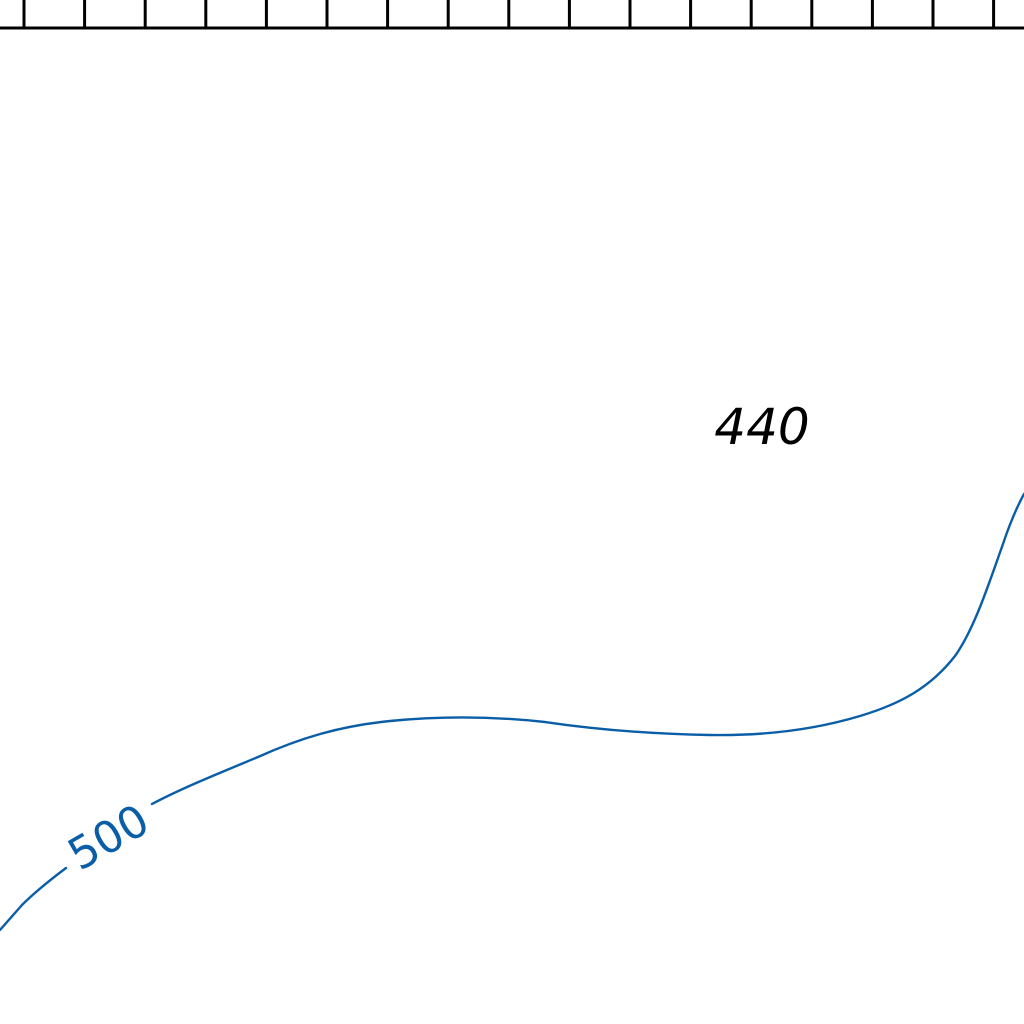  Describe the element at coordinates (761, 427) in the screenshot. I see `spot-elevation-label: 440` at that location.